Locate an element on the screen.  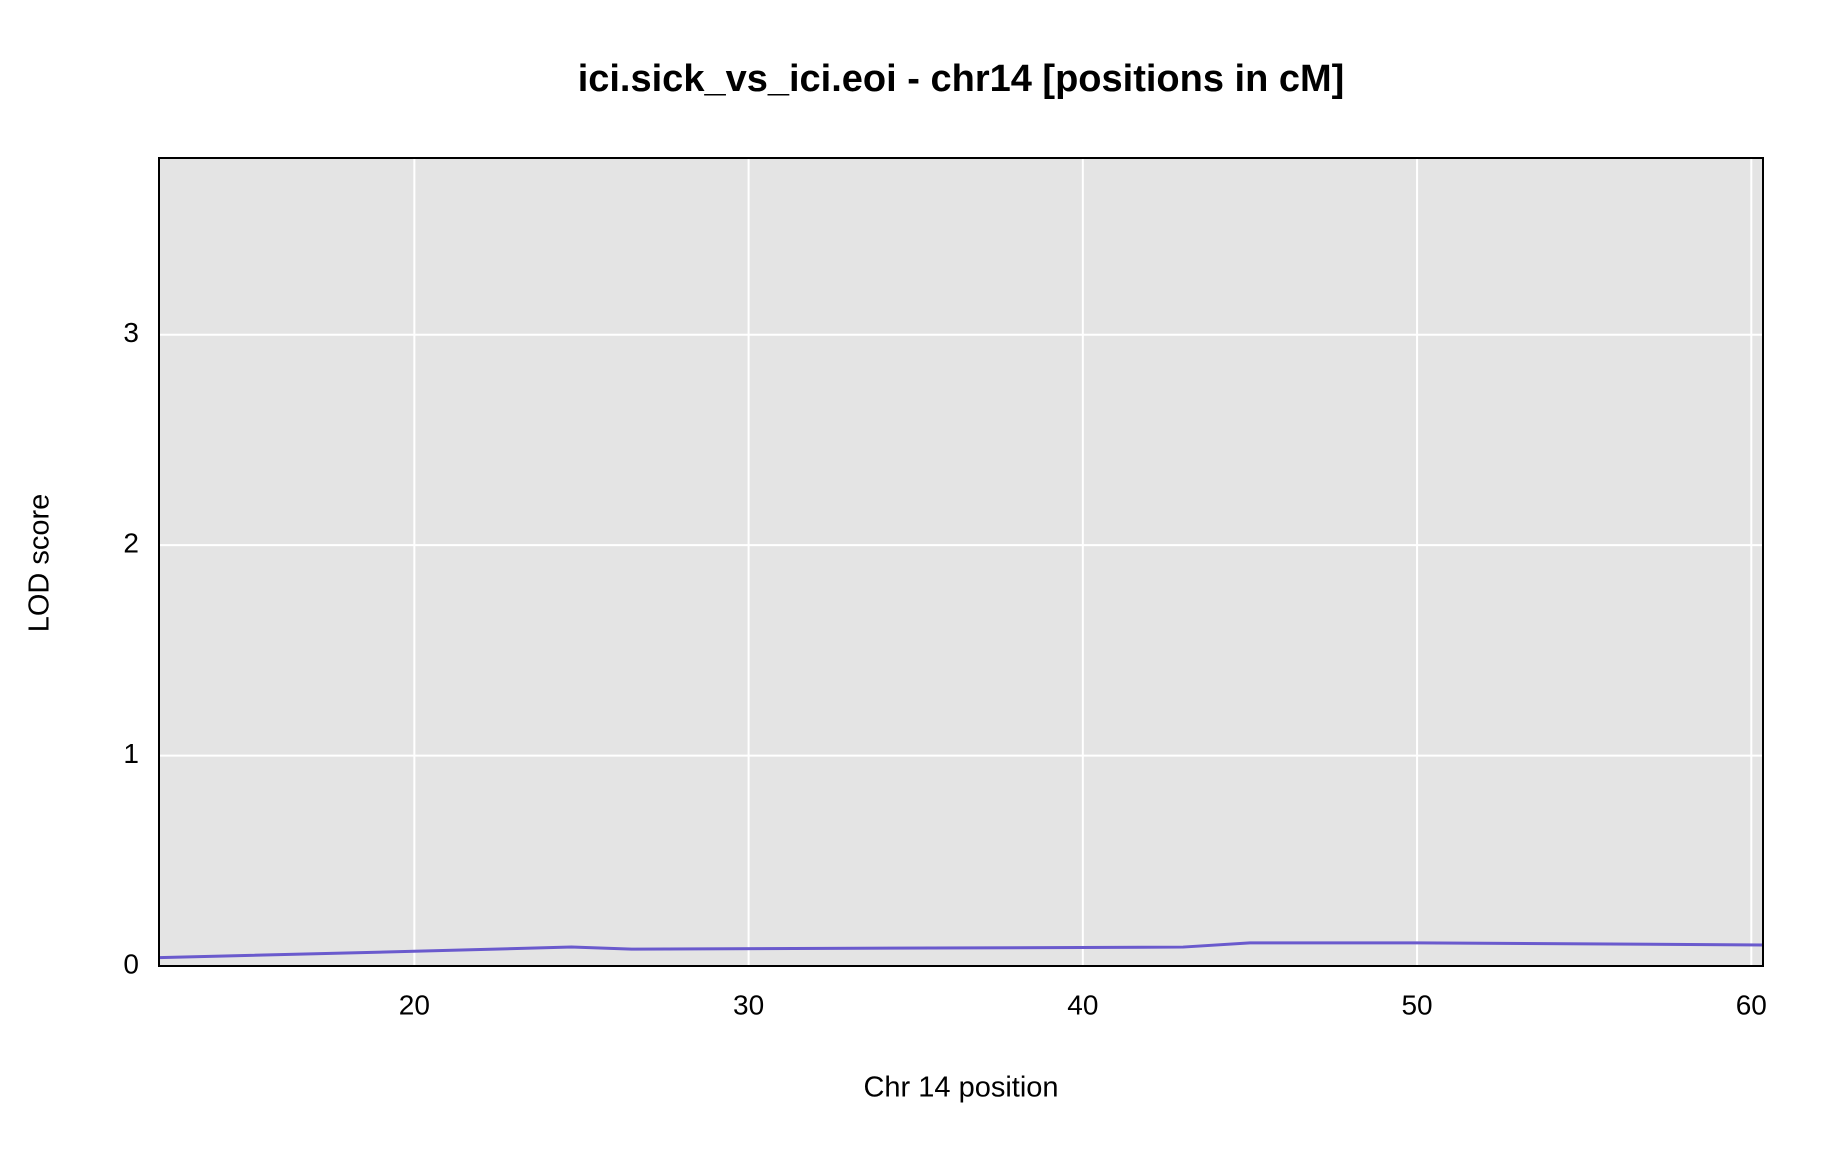
x-axis-label: Chr 14 position is located at coordinates (960, 1088).